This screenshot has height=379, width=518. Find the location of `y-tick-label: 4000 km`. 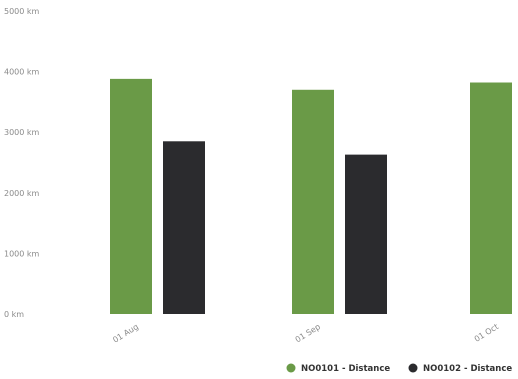

y-tick-label: 4000 km is located at coordinates (22, 72).